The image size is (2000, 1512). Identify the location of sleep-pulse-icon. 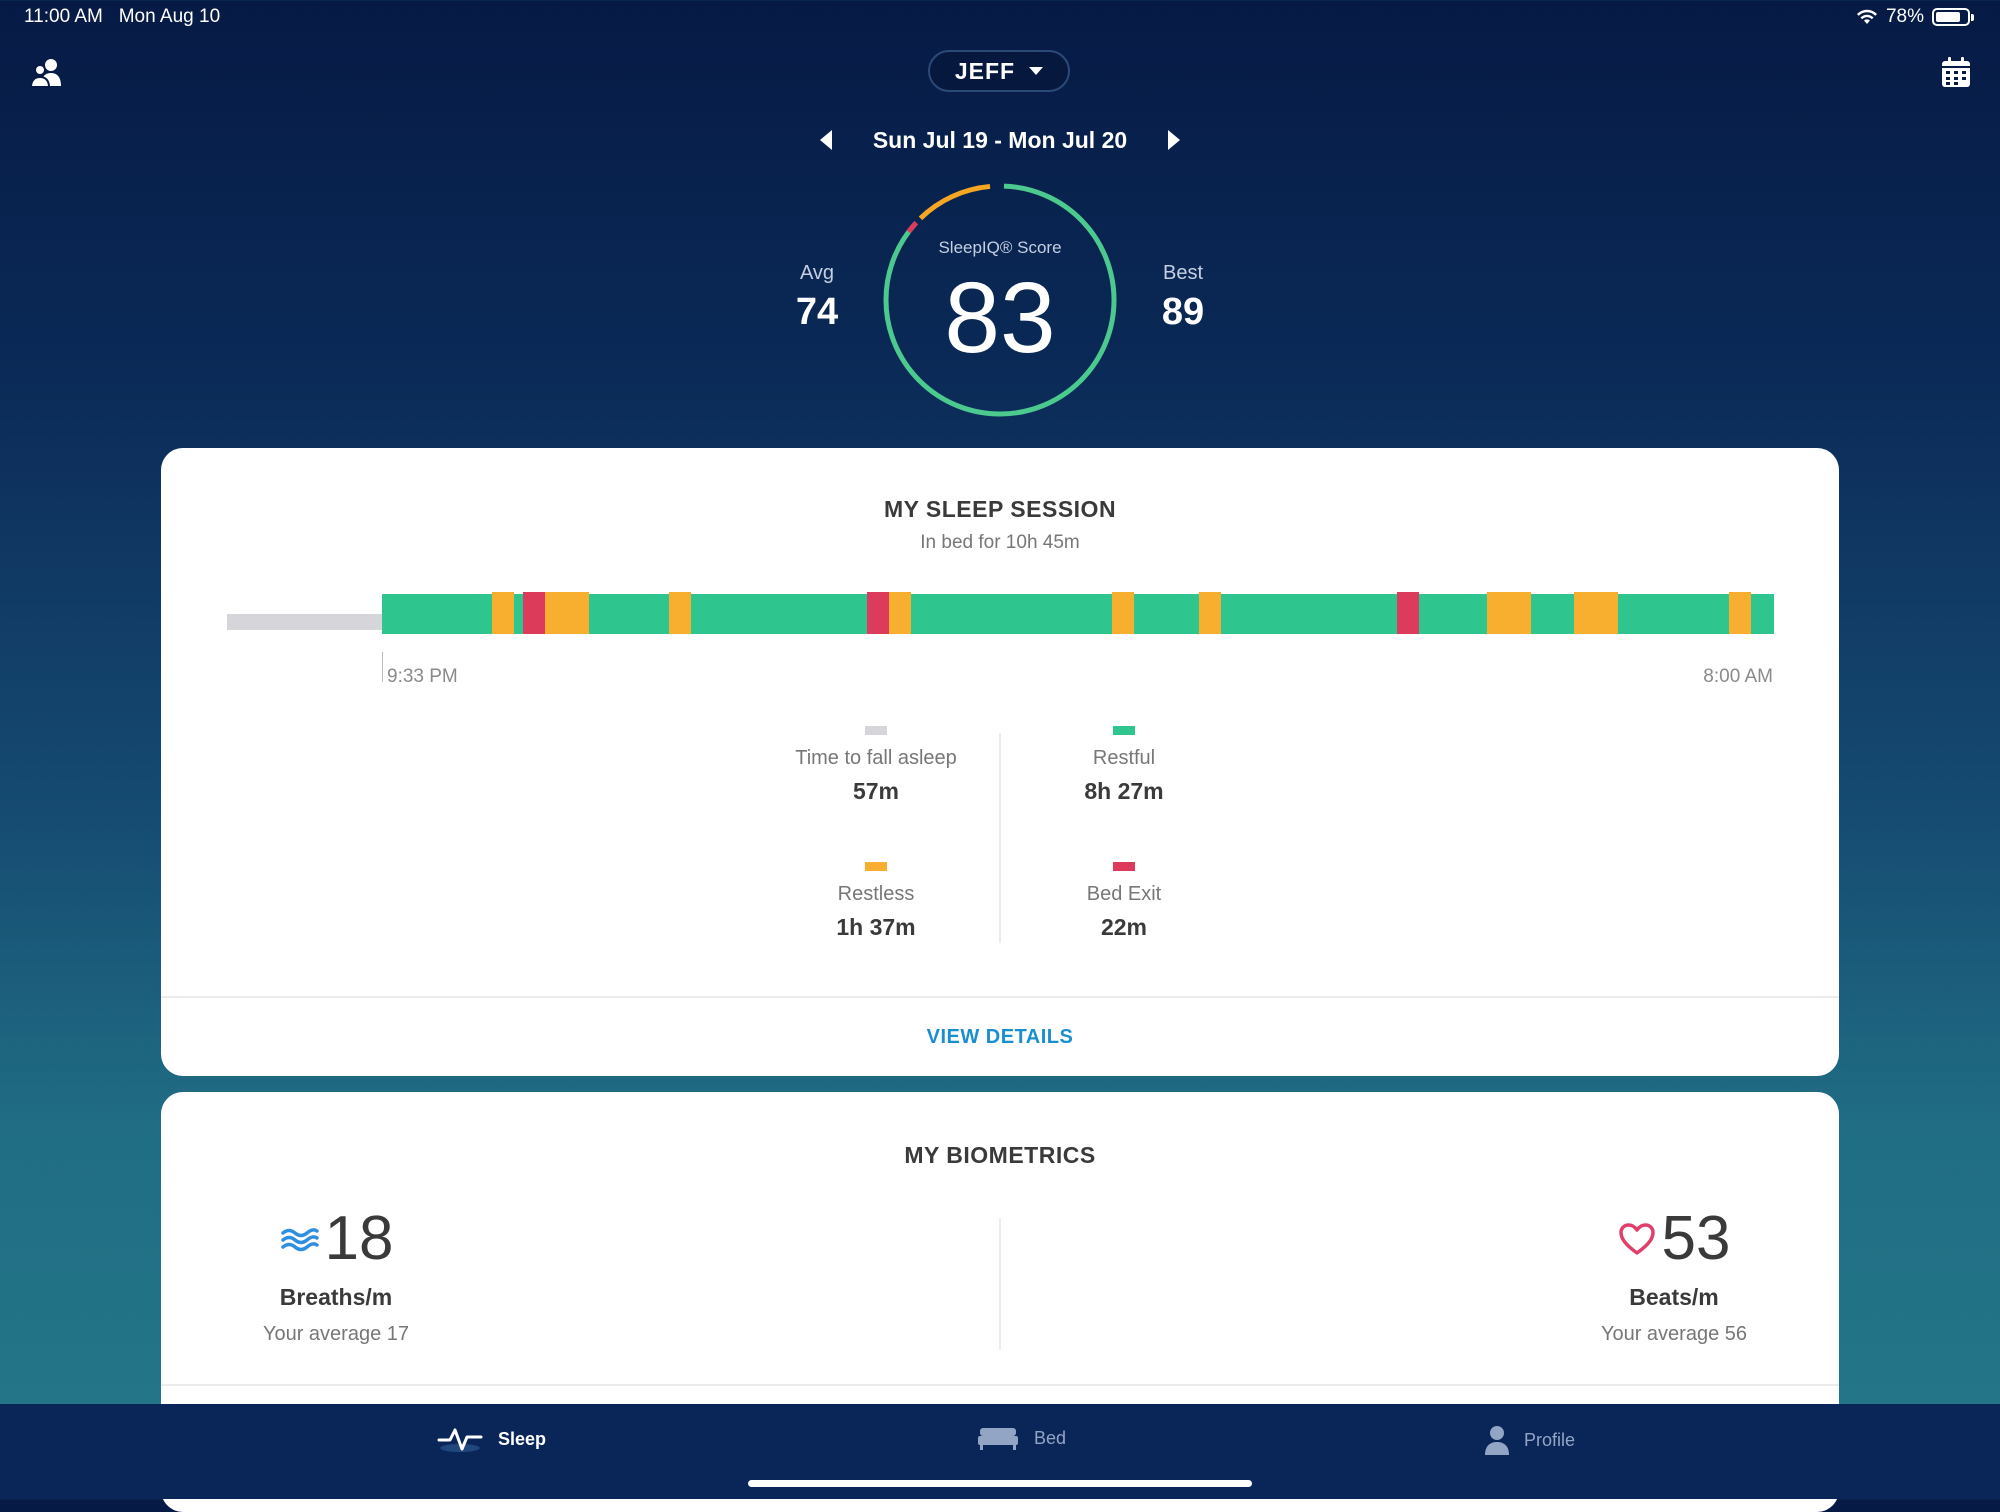
(460, 1440).